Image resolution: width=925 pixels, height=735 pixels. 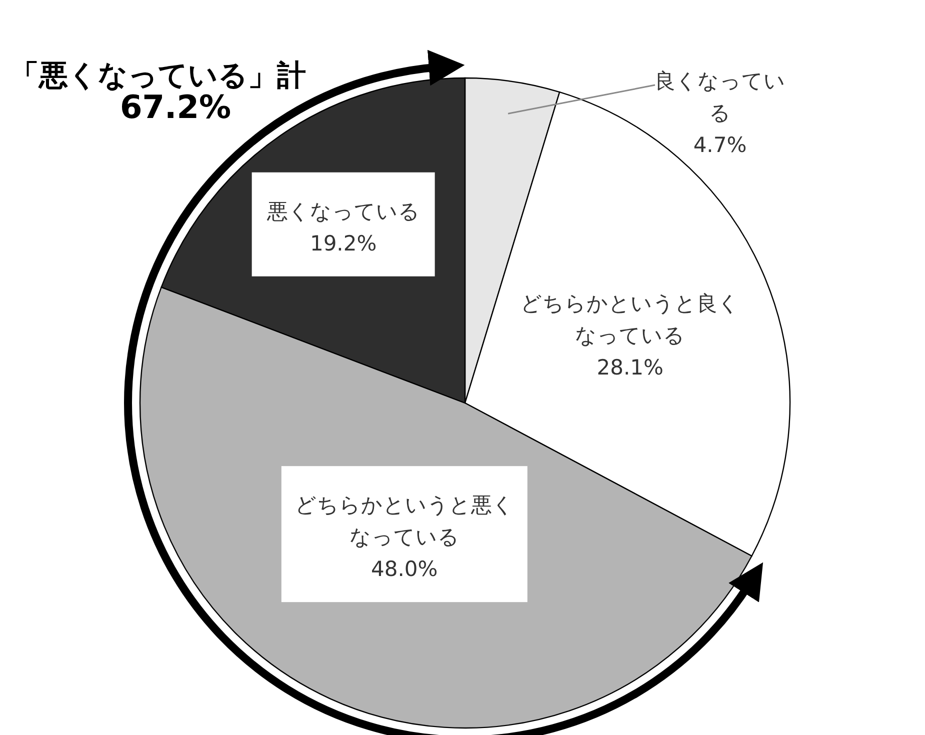 I want to click on slice-label: どちらかというと悪くなっている, so click(x=404, y=521).